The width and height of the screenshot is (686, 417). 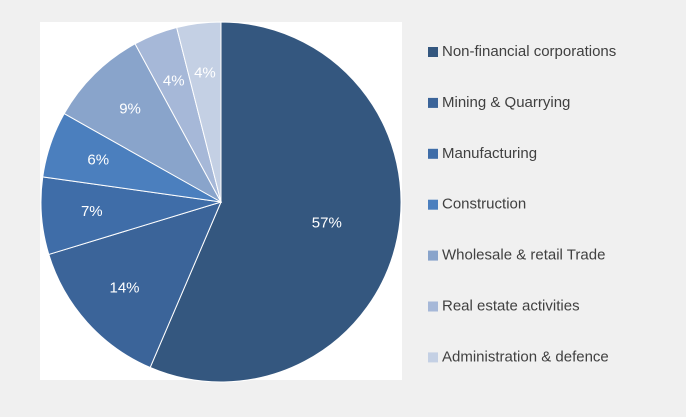 What do you see at coordinates (525, 356) in the screenshot?
I see `legend-label: Administration & defence` at bounding box center [525, 356].